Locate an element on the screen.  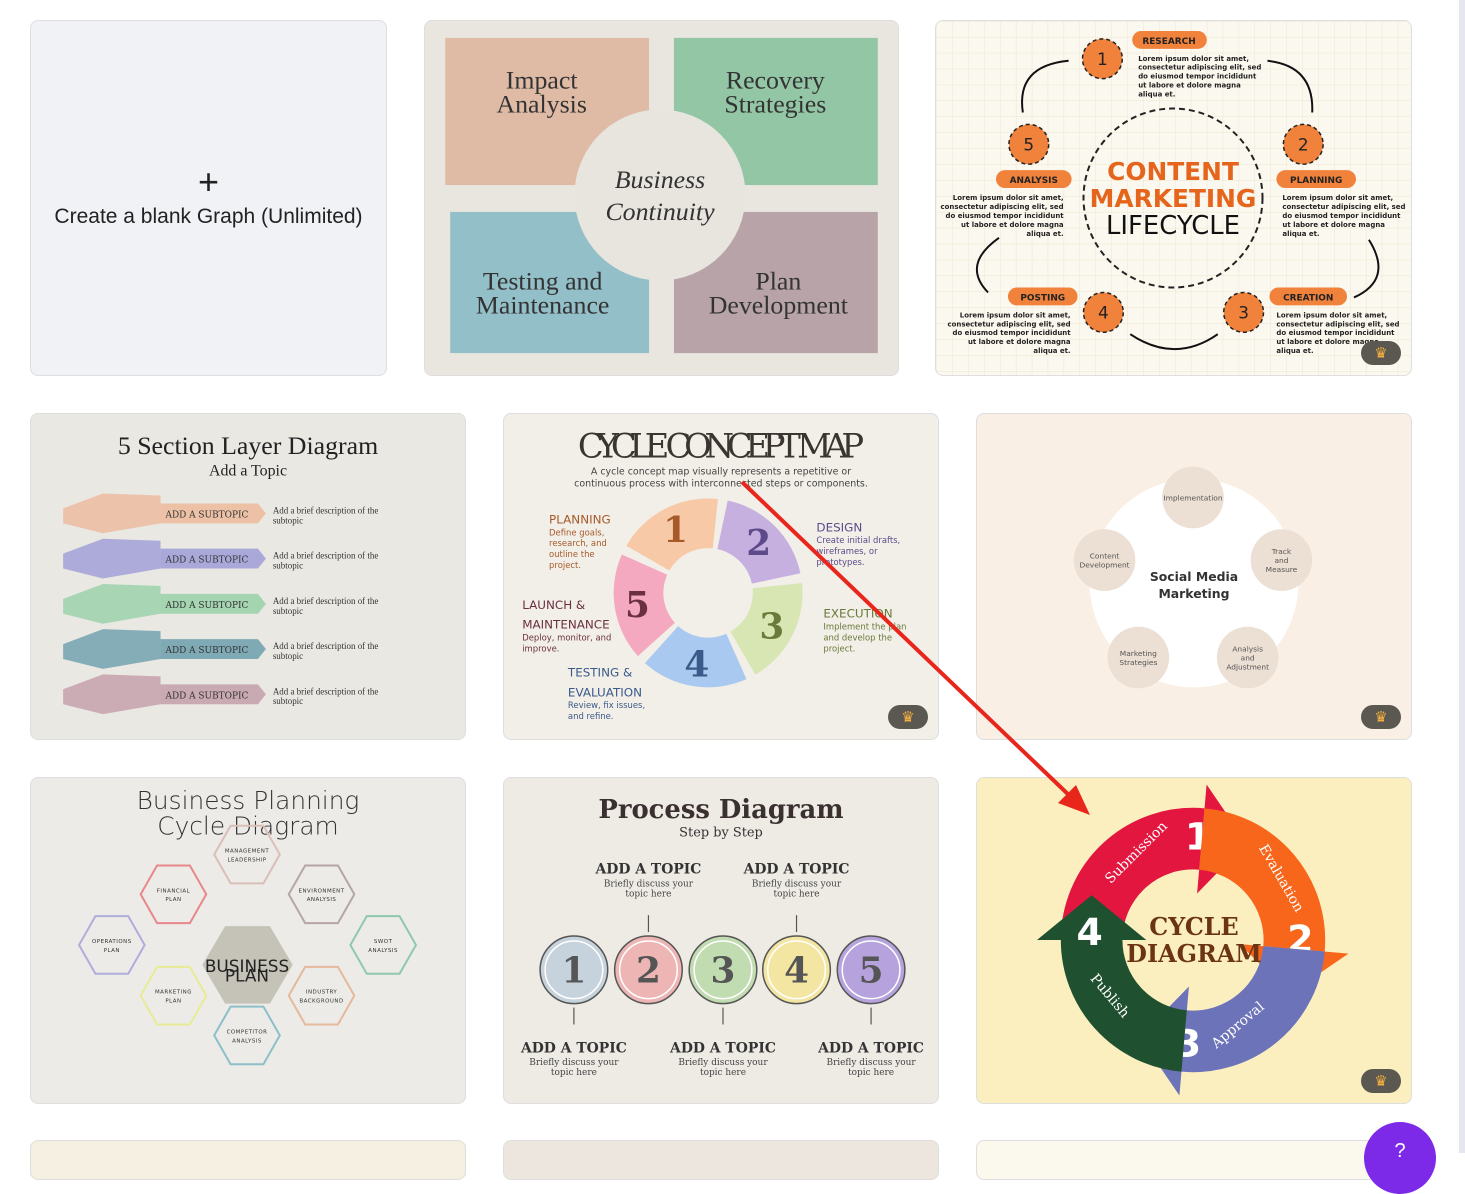
quadrant-label: Impact is located at coordinates (542, 80).